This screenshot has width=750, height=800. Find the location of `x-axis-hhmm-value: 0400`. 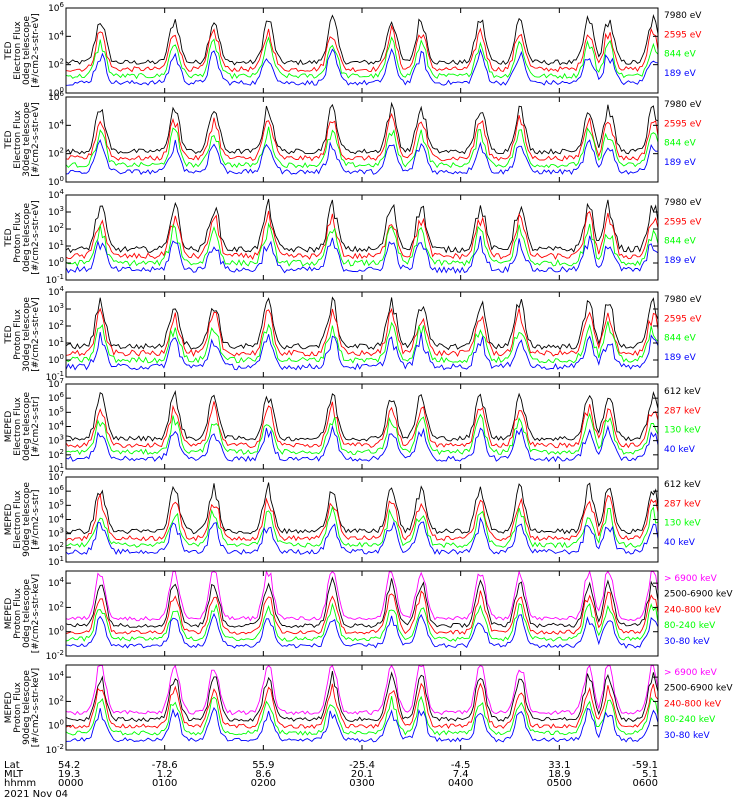

x-axis-hhmm-value: 0400 is located at coordinates (460, 783).